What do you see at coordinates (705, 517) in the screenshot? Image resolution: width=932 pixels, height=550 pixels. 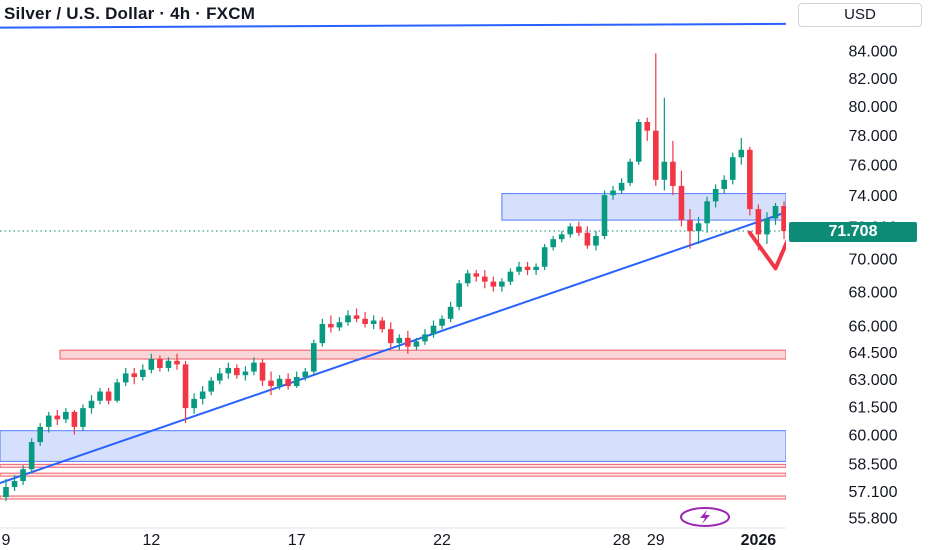 I see `tradingview-lightning-icon` at bounding box center [705, 517].